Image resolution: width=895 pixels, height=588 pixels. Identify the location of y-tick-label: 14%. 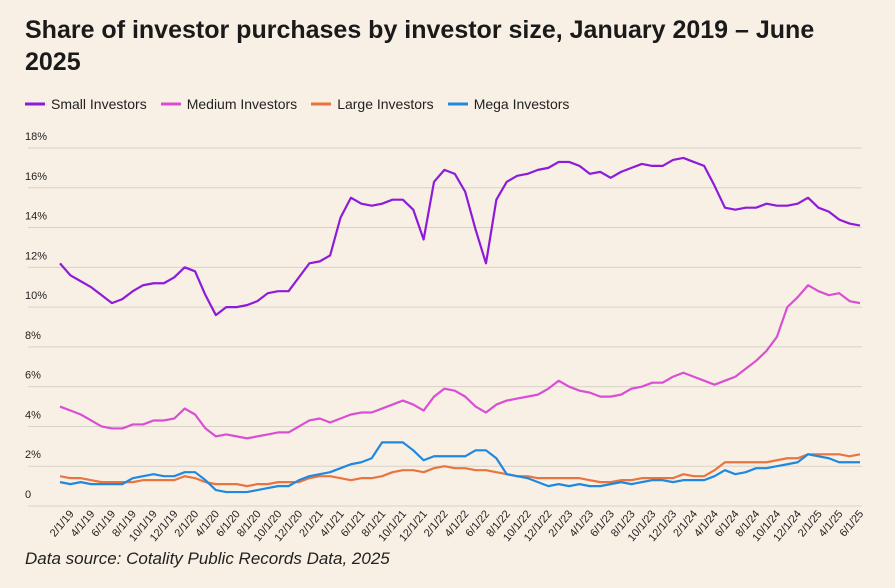
(36, 217).